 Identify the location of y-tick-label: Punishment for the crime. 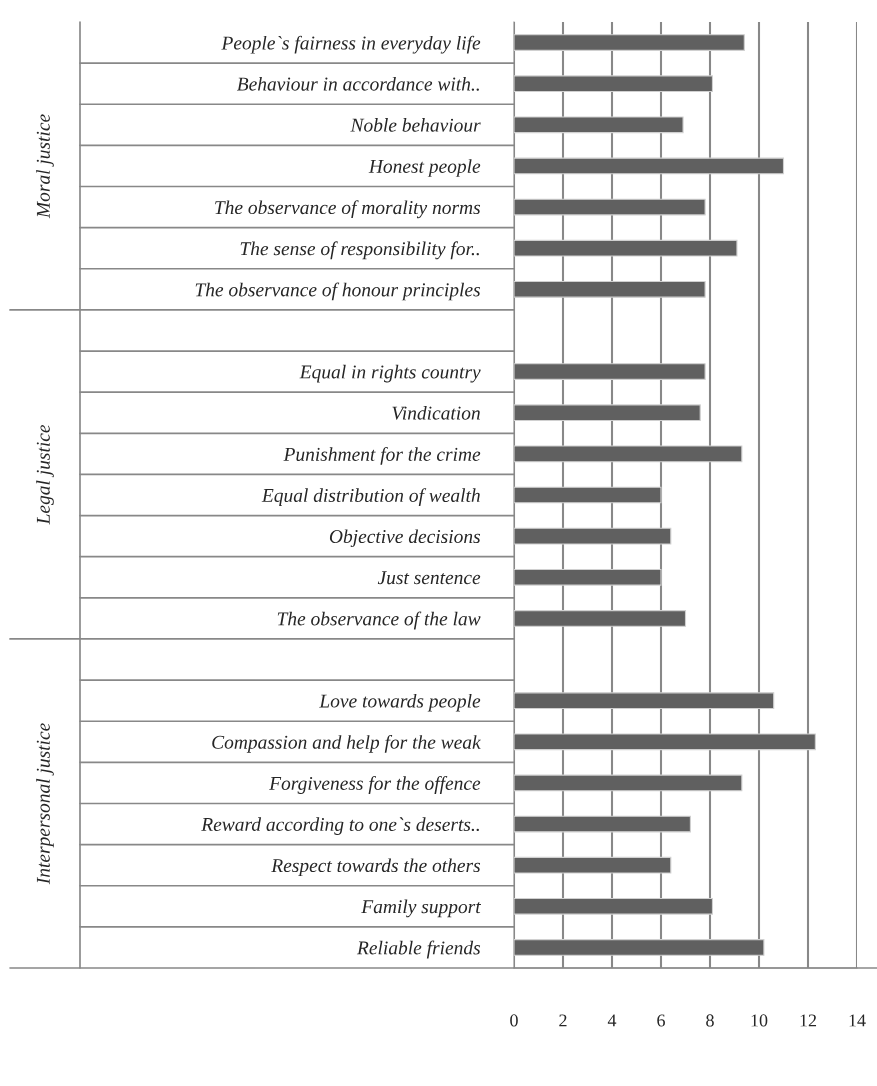
(382, 456).